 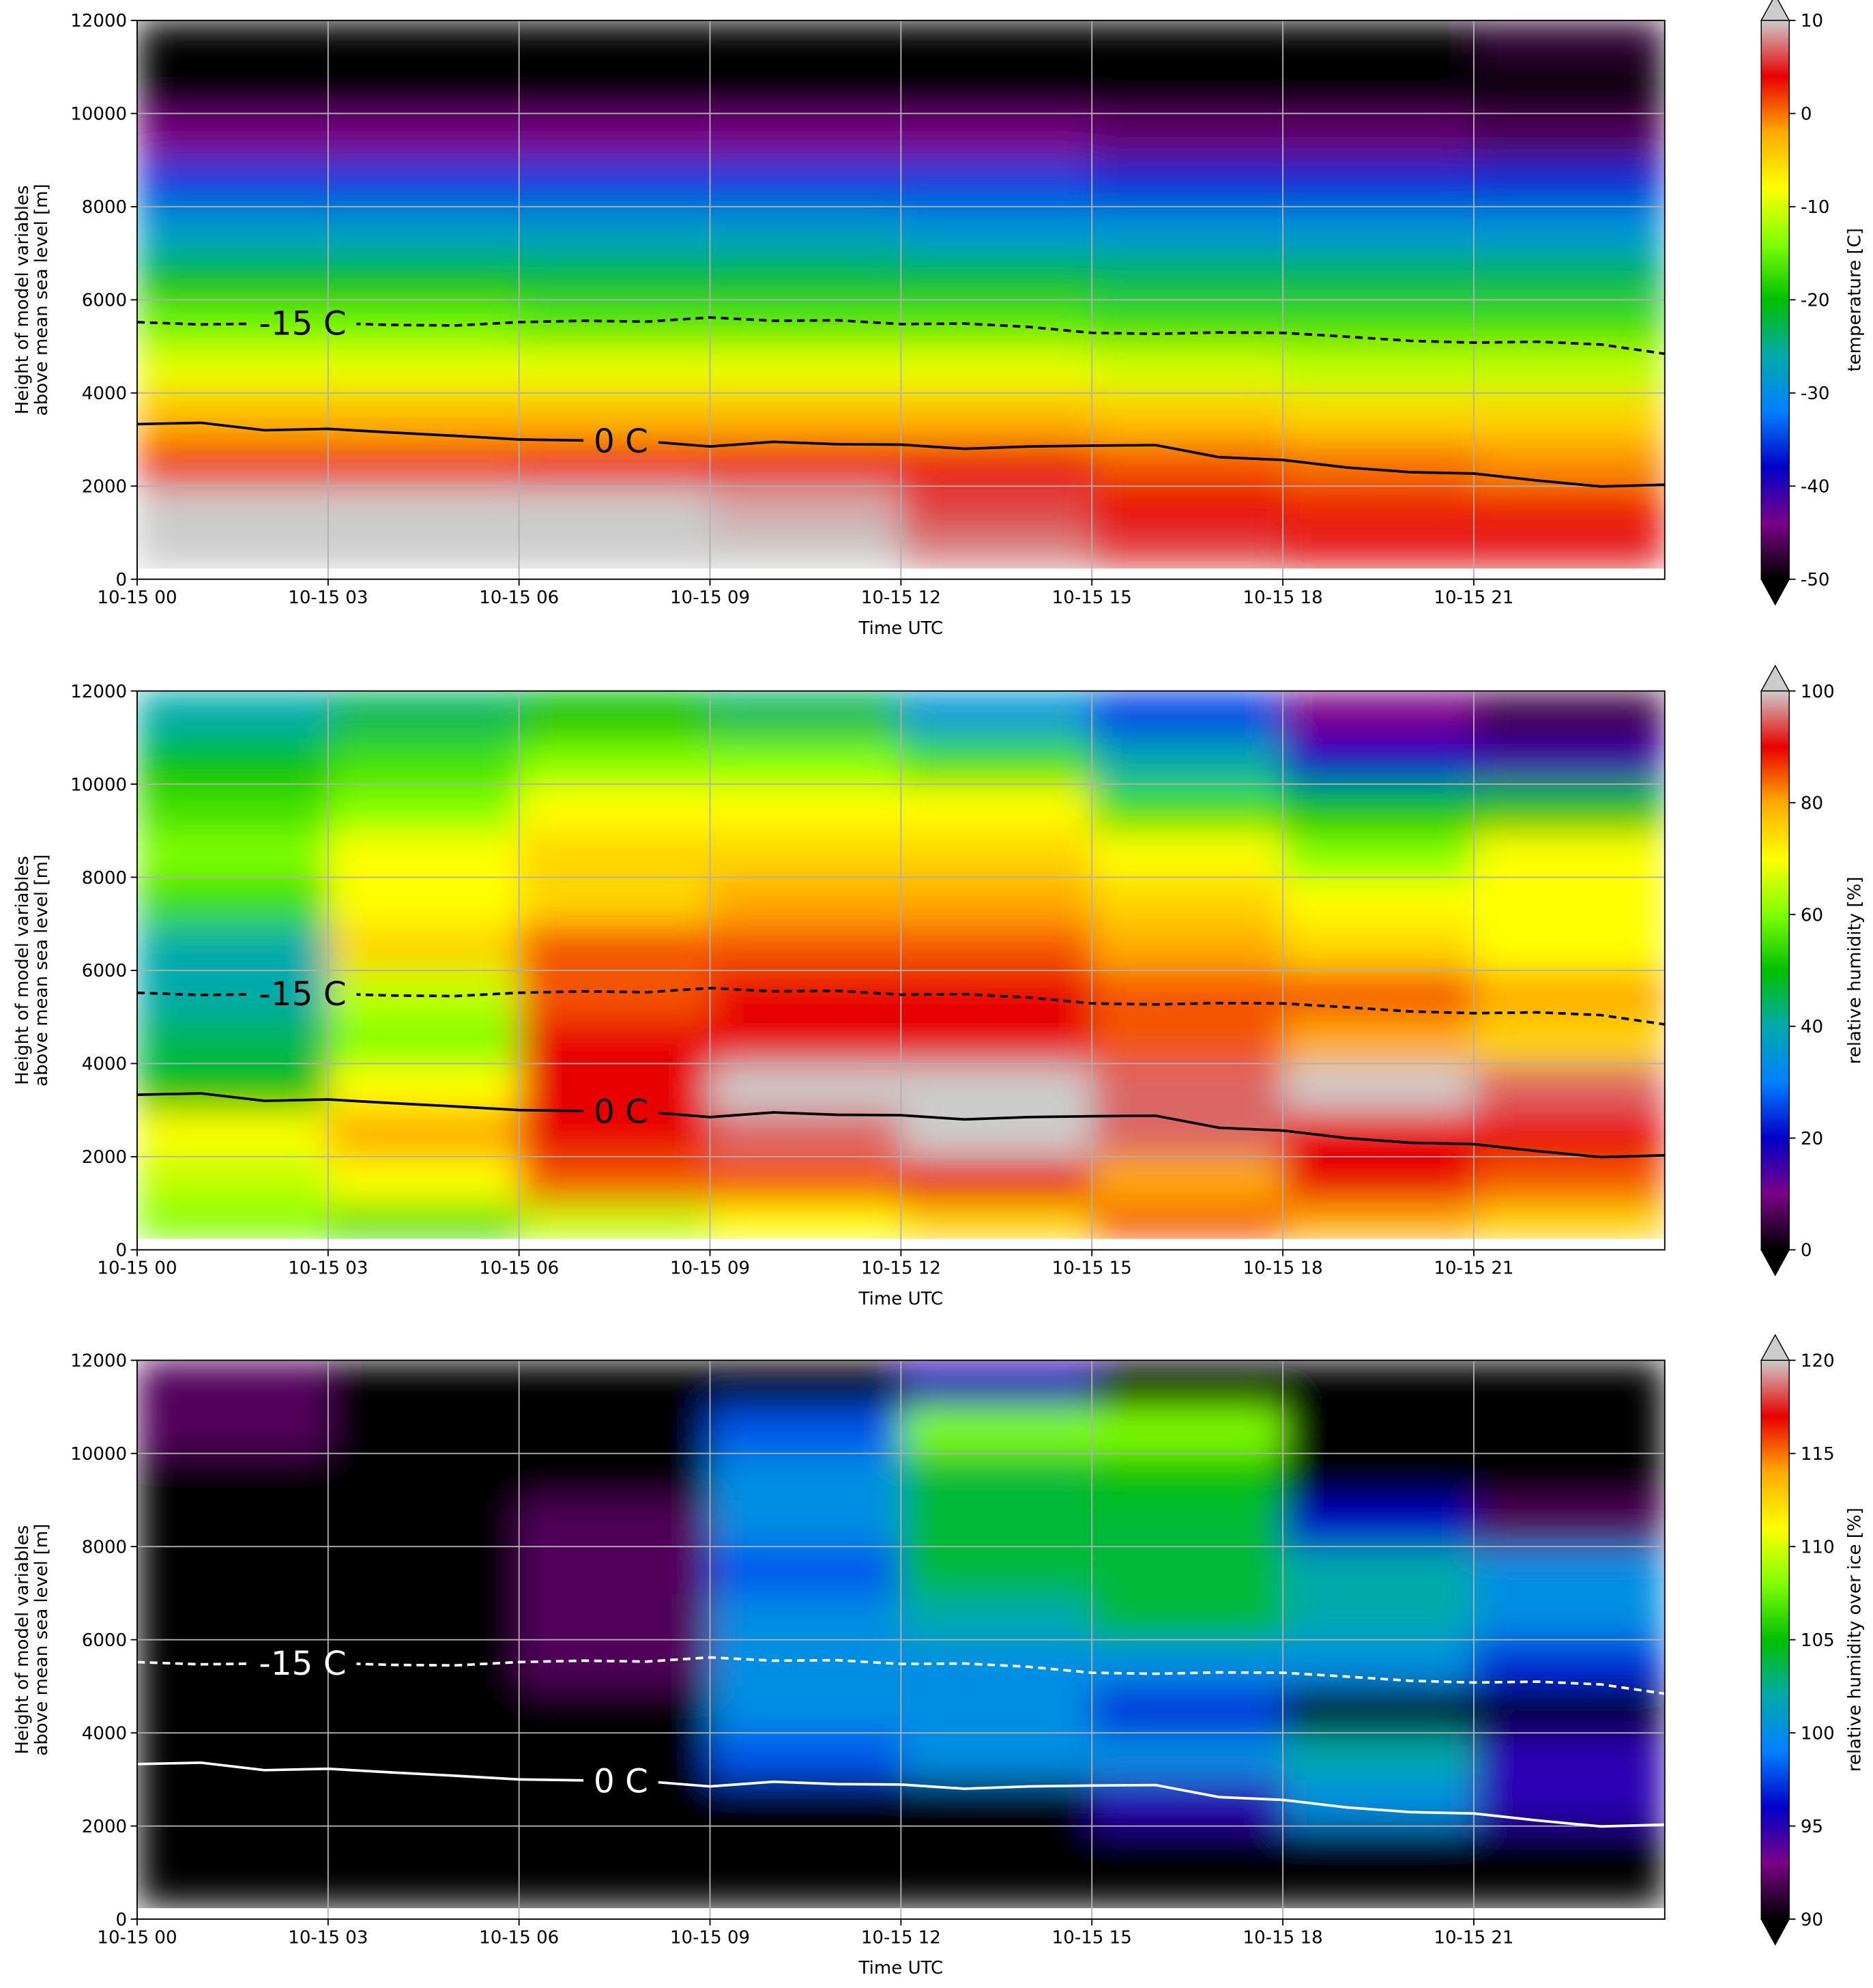 What do you see at coordinates (1815, 301) in the screenshot?
I see `colorbar-tick-label: -20` at bounding box center [1815, 301].